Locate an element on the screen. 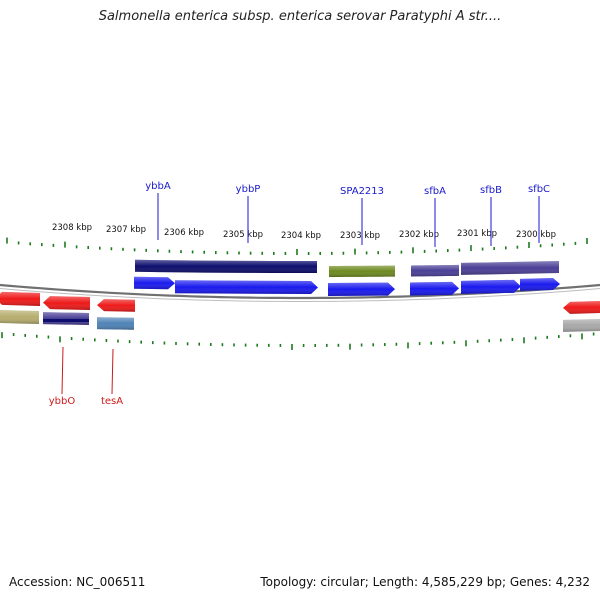 The width and height of the screenshot is (600, 600). cds-arrow-spa2213-shine is located at coordinates (361, 289).